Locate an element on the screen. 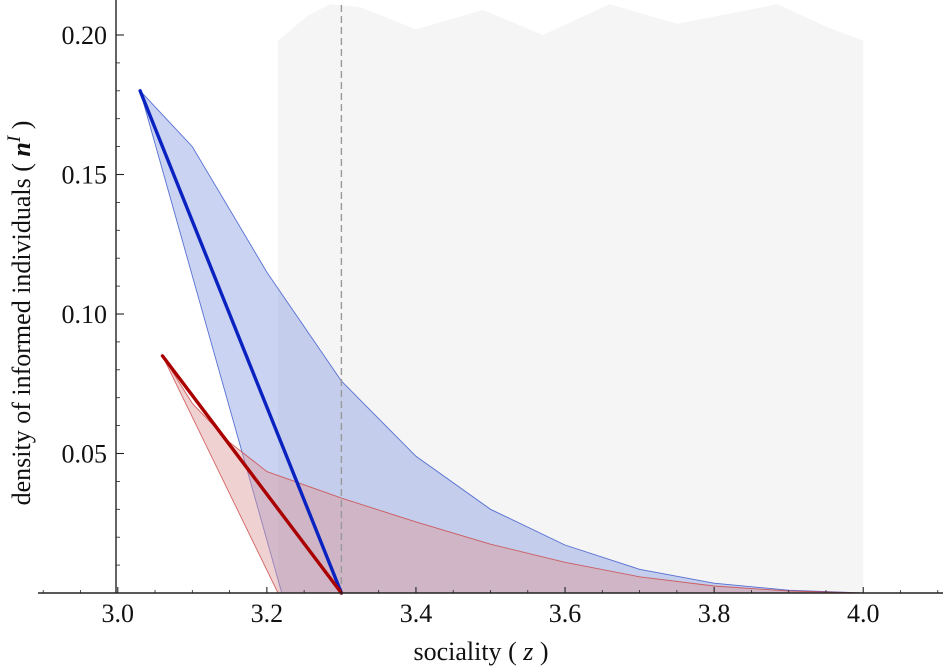  y-tick-label: 0.10 is located at coordinates (85, 314).